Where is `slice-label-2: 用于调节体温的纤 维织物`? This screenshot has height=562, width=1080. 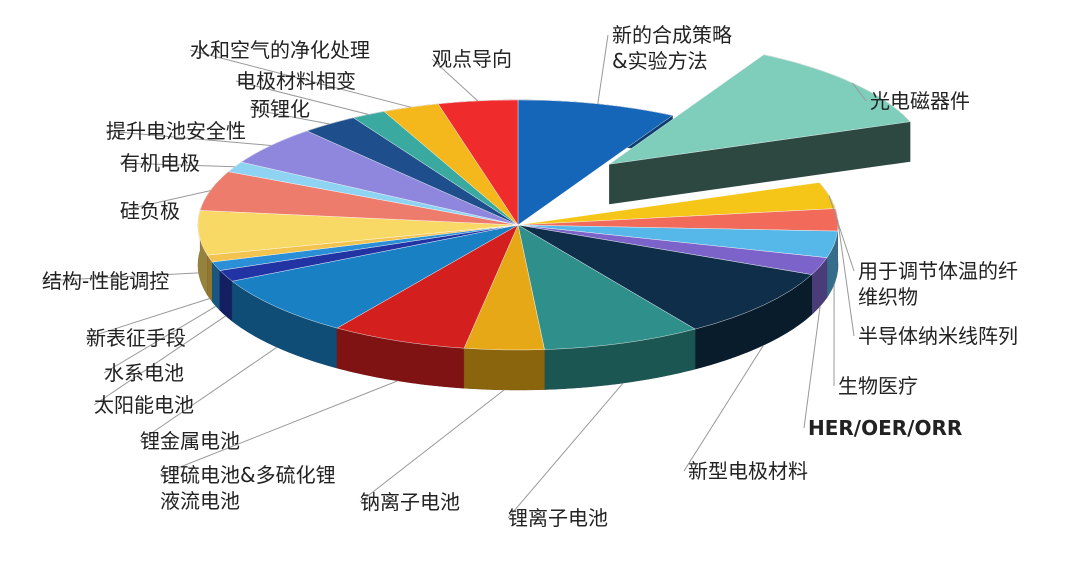
slice-label-2: 用于调节体温的纤 维织物 is located at coordinates (938, 284).